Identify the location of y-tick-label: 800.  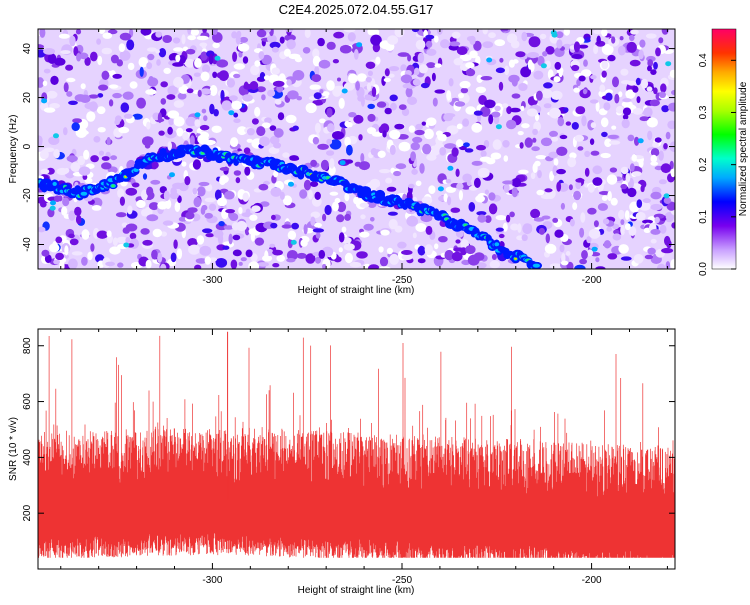
(27, 345).